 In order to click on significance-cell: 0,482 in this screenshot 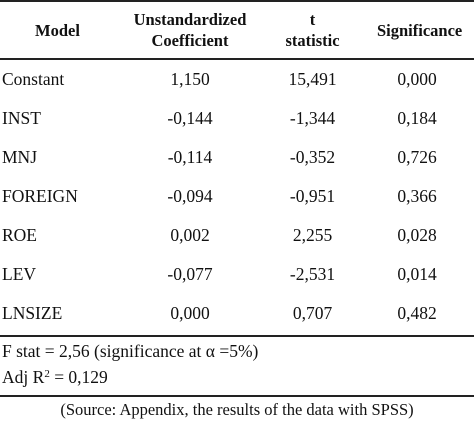, I will do `click(417, 313)`.